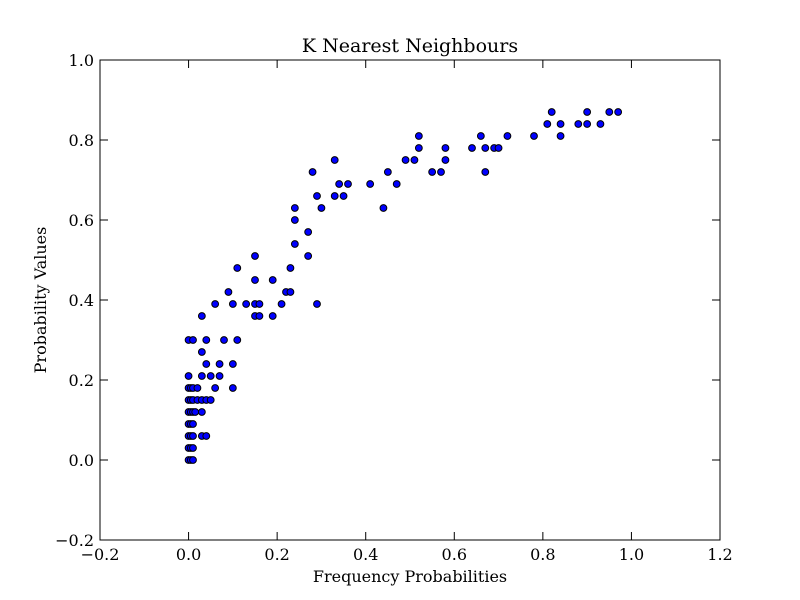  I want to click on x-tick-label: 0.6, so click(454, 554).